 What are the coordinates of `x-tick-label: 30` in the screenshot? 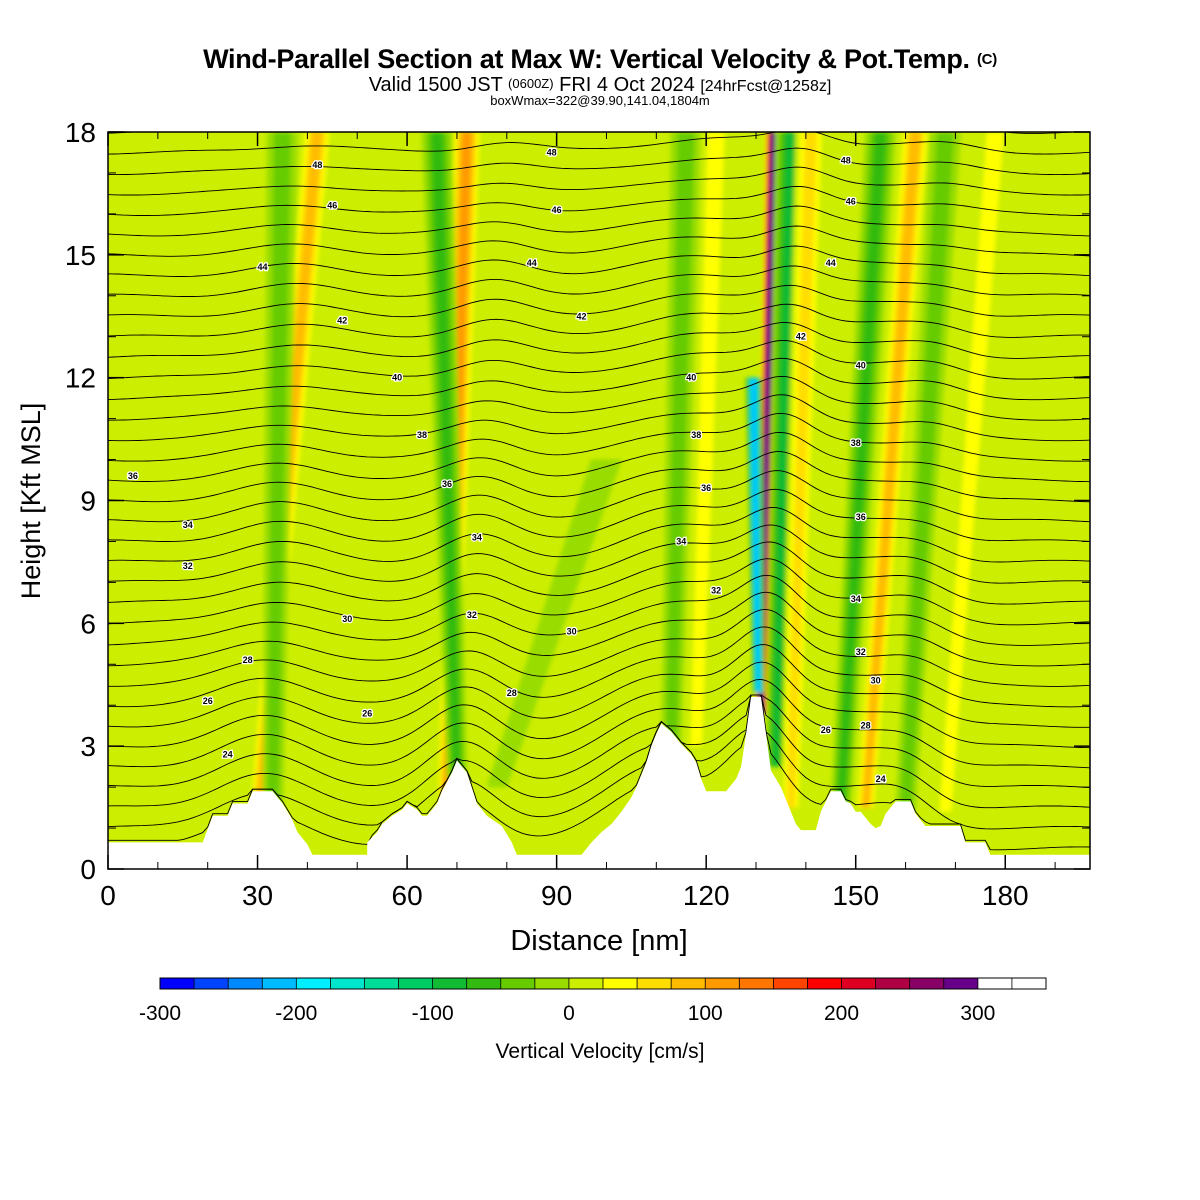 It's located at (257, 895).